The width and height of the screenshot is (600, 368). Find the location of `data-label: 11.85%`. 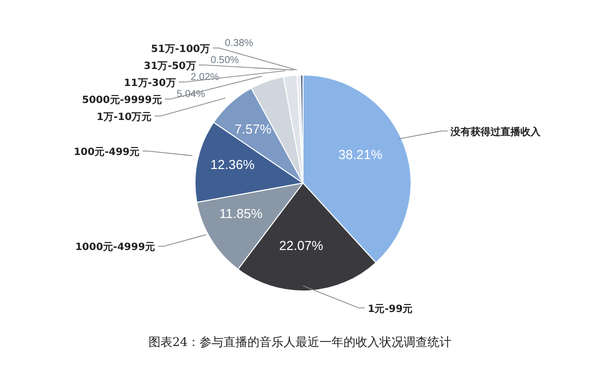

data-label: 11.85% is located at coordinates (241, 214).